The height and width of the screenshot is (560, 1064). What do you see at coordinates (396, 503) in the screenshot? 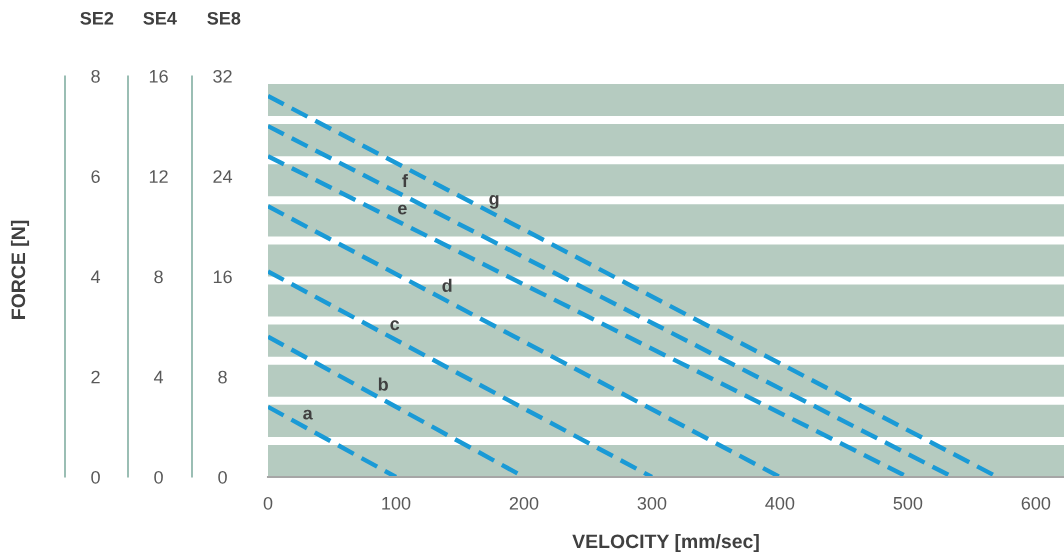
I see `x-tick-label: 100` at bounding box center [396, 503].